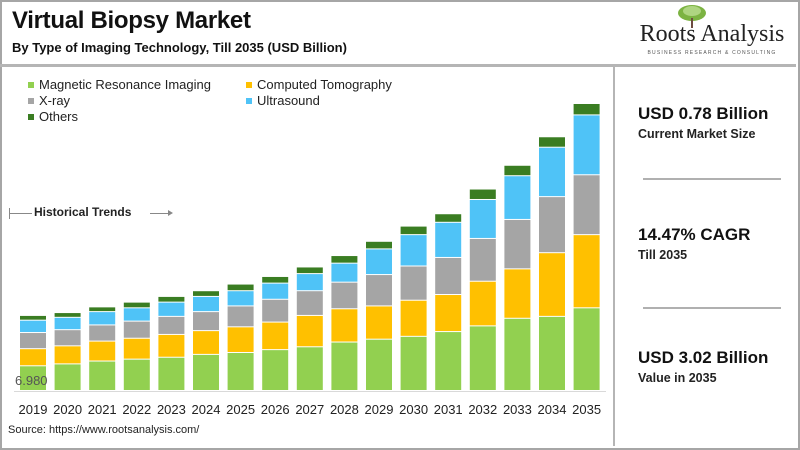 The height and width of the screenshot is (450, 800). I want to click on bar-segment-ultrasound-2024, so click(206, 304).